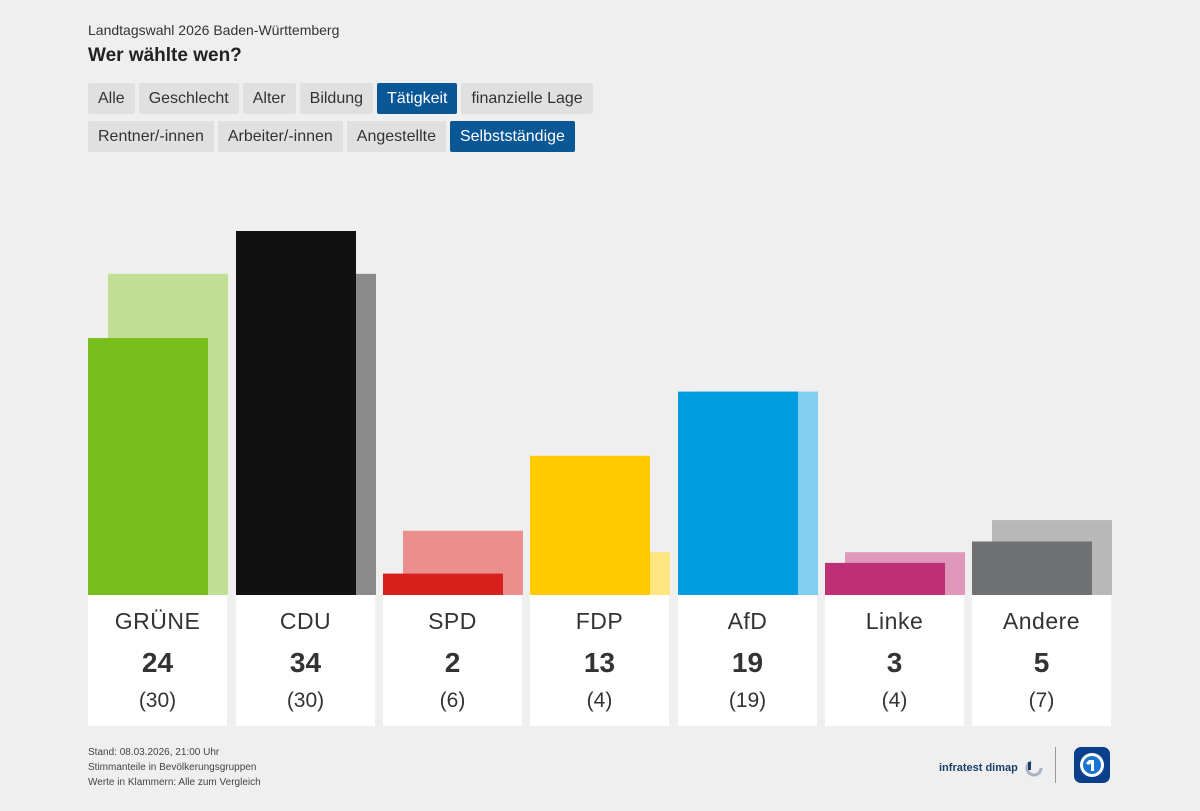 The image size is (1200, 811). Describe the element at coordinates (978, 767) in the screenshot. I see `infratest-logo-text: infratest dimap` at that location.